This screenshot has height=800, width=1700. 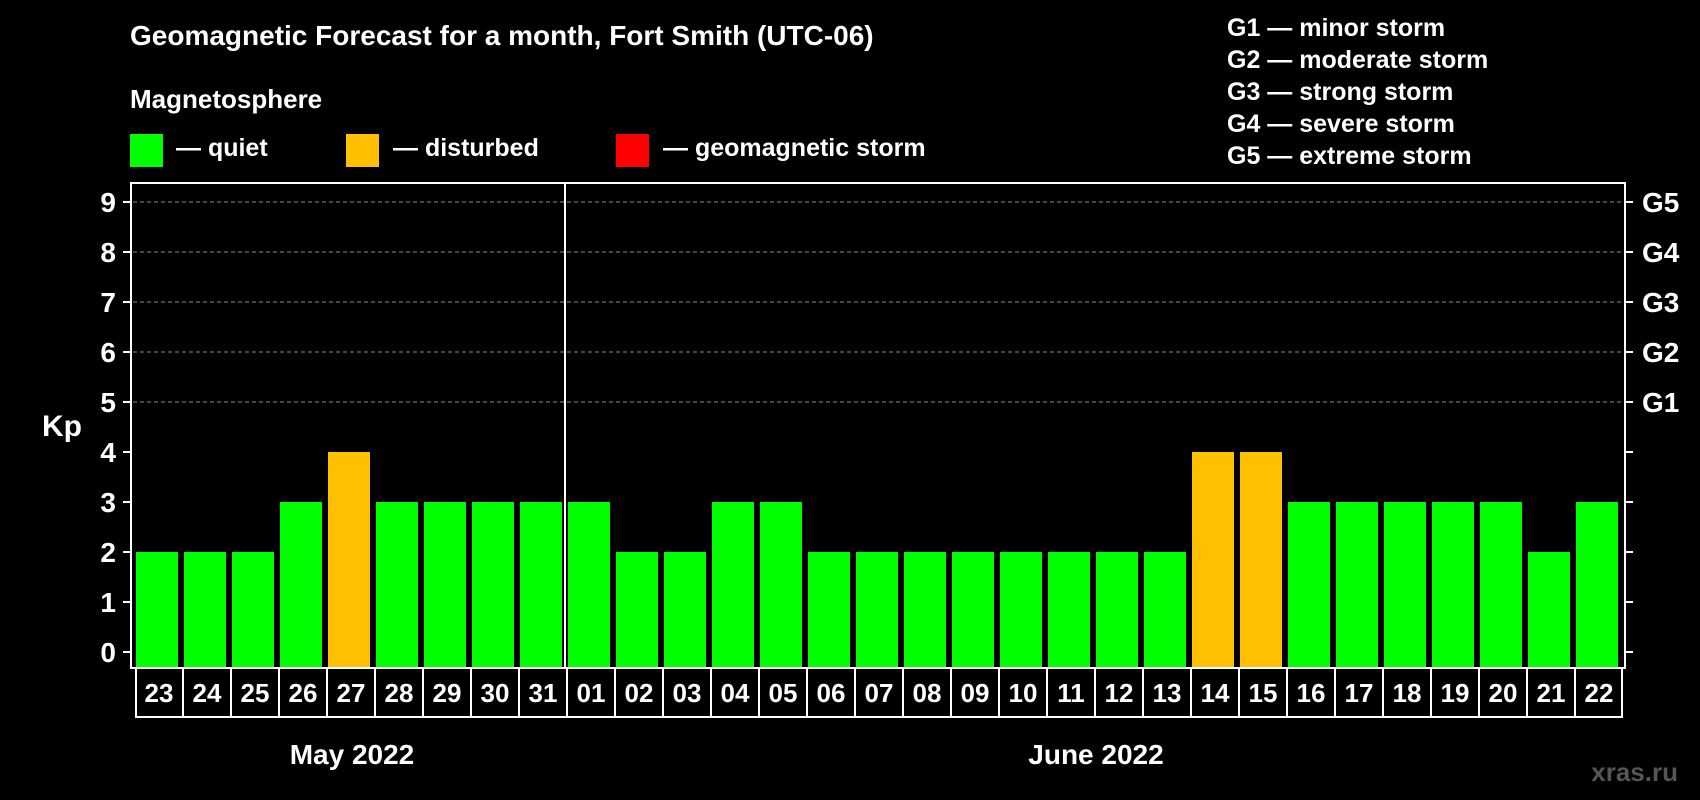 What do you see at coordinates (1336, 28) in the screenshot?
I see `g-scale-g1: G1 — minor storm` at bounding box center [1336, 28].